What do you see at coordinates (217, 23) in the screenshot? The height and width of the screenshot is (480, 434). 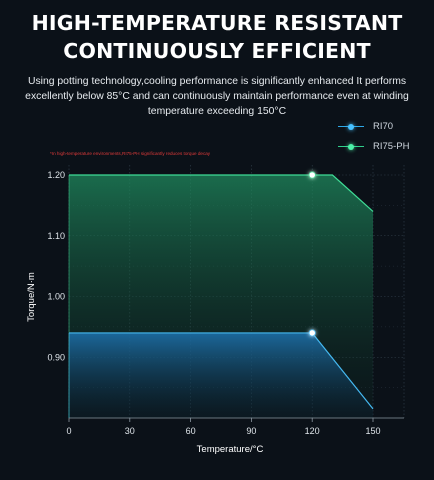 I see `page-title-line1: HIGH-TEMPERATURE RESISTANT` at bounding box center [217, 23].